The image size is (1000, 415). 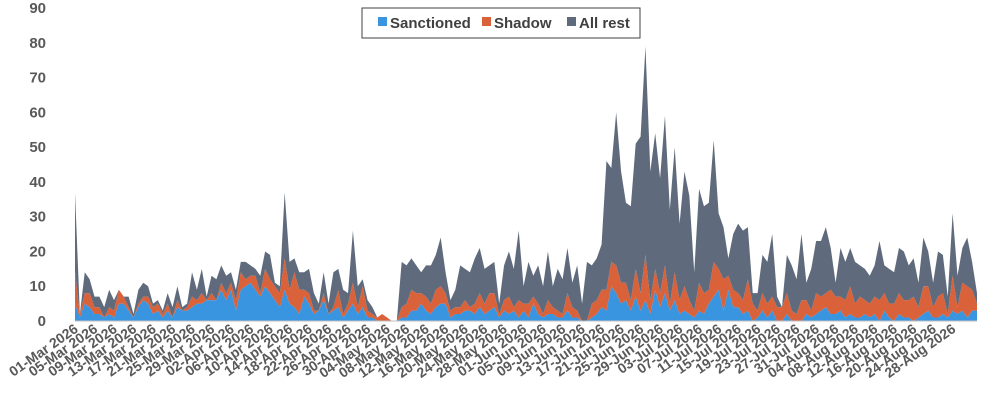 I want to click on y-tick-label: 0, so click(x=42, y=321).